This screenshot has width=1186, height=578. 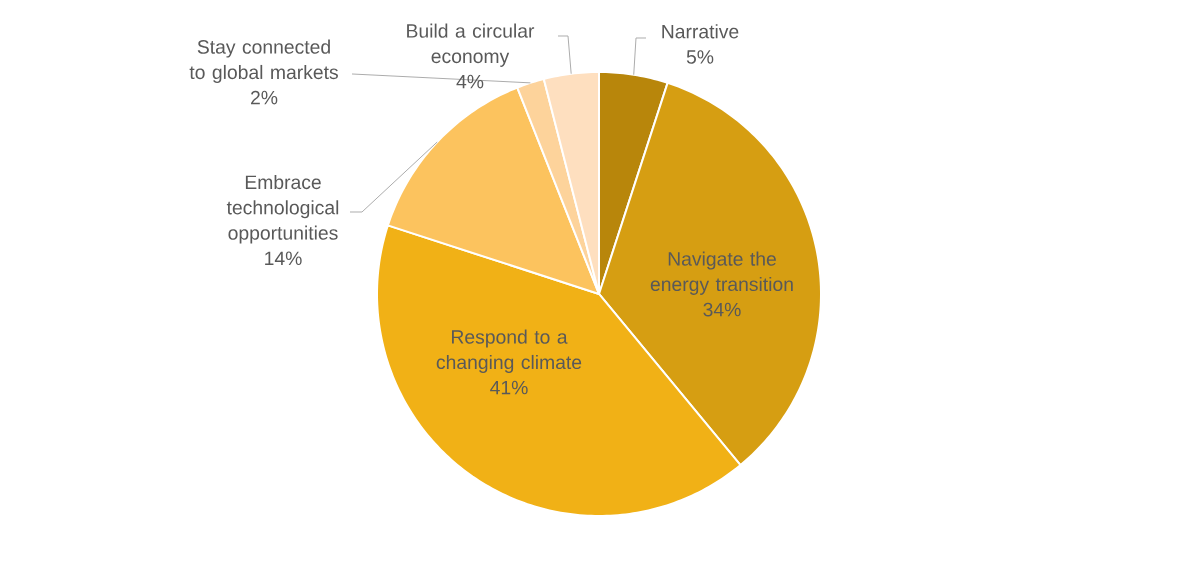 What do you see at coordinates (700, 57) in the screenshot?
I see `data-label: 5%` at bounding box center [700, 57].